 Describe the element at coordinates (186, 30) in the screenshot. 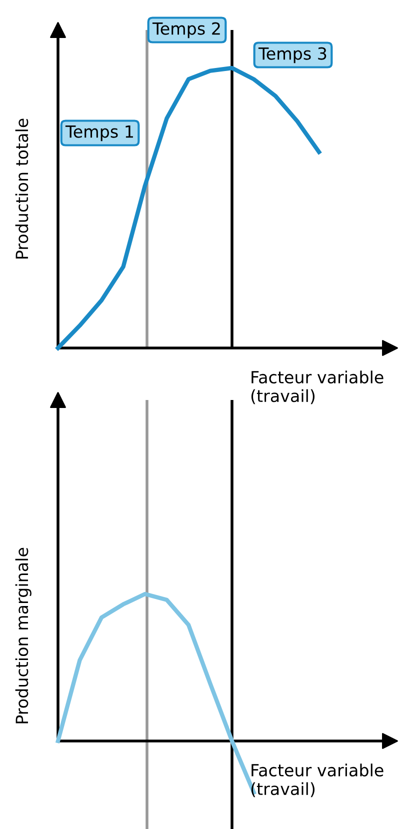

I see `text: Temps 2` at that location.